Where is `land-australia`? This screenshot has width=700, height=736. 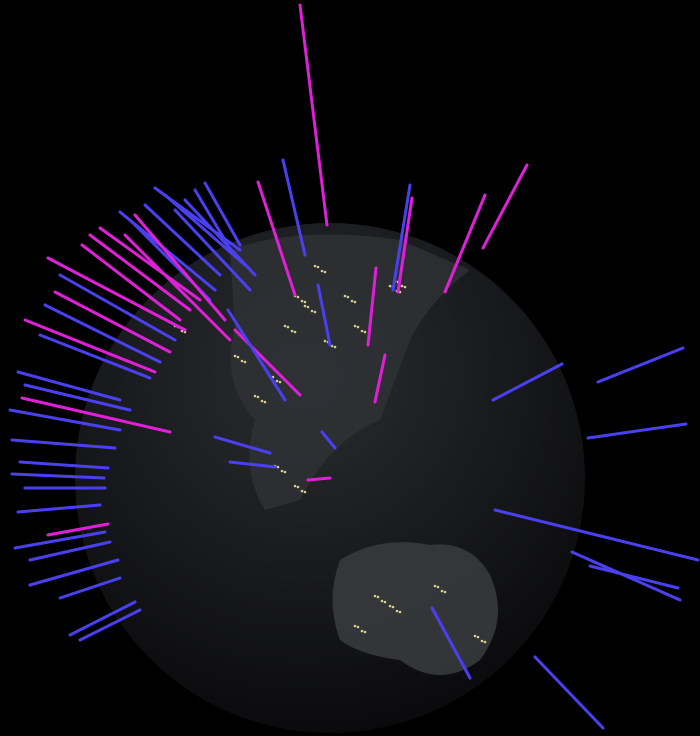 land-australia is located at coordinates (415, 608).